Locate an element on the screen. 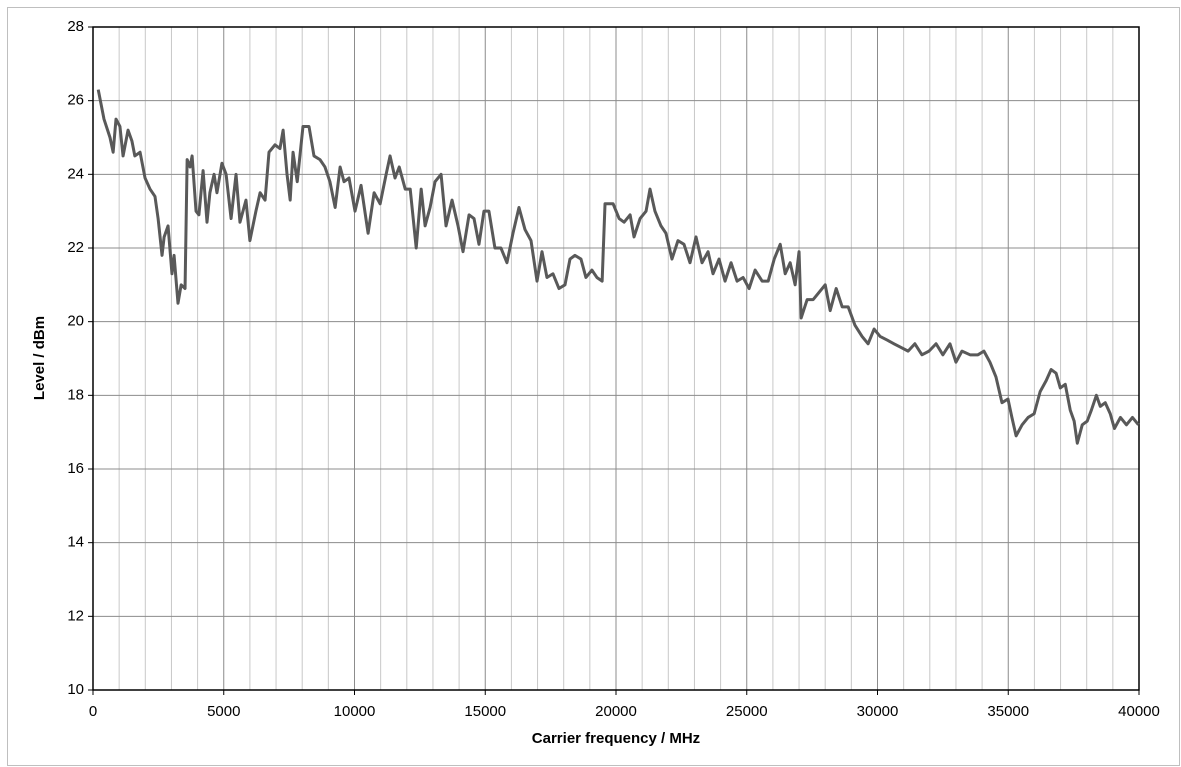 The width and height of the screenshot is (1181, 767). y-tick-label: 10 is located at coordinates (75, 689).